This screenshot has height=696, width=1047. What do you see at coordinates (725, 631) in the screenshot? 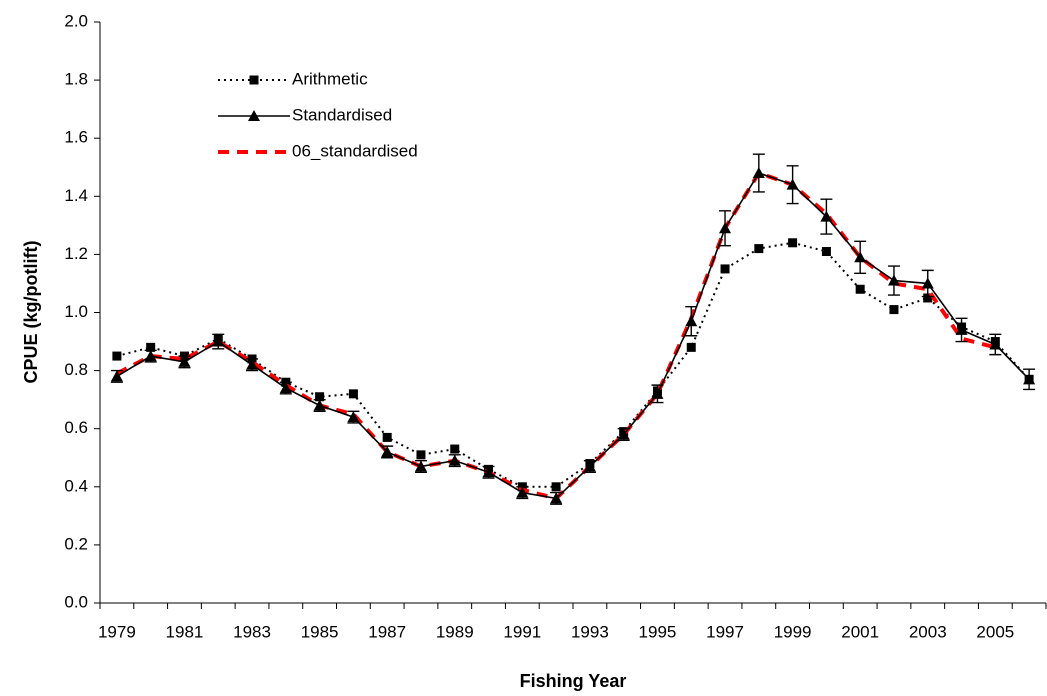
I see `x-tick-label: 1997` at bounding box center [725, 631].